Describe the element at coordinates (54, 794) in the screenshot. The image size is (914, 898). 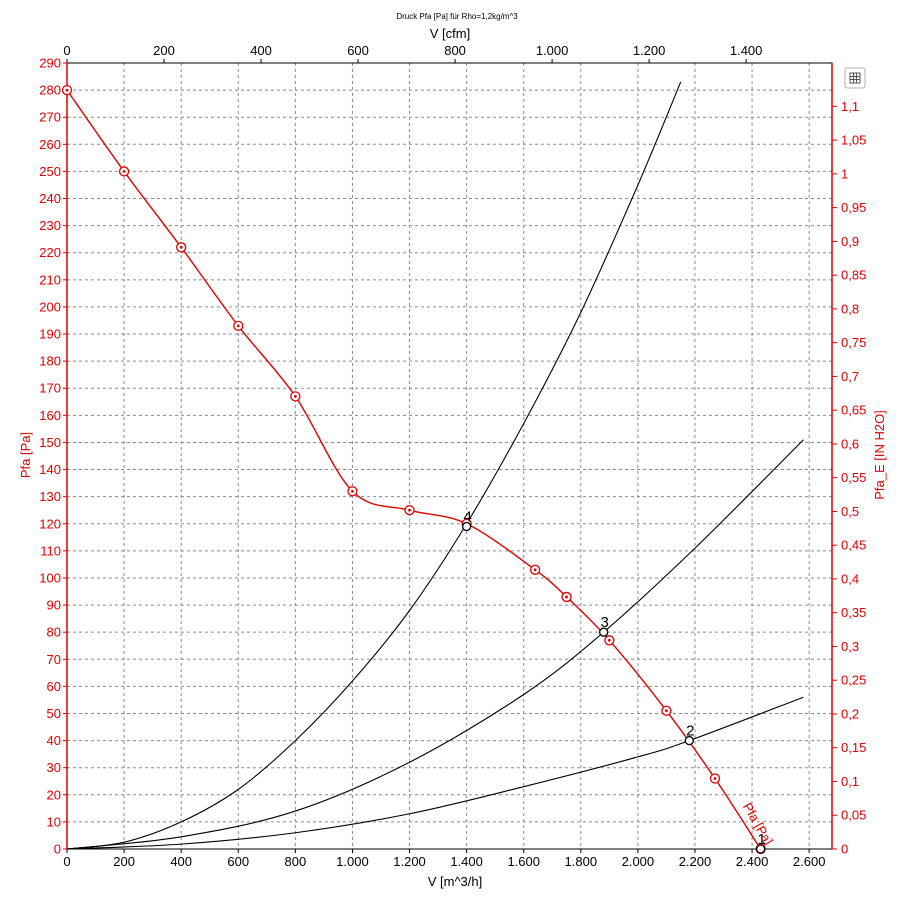
I see `y-tick-label: 20` at that location.